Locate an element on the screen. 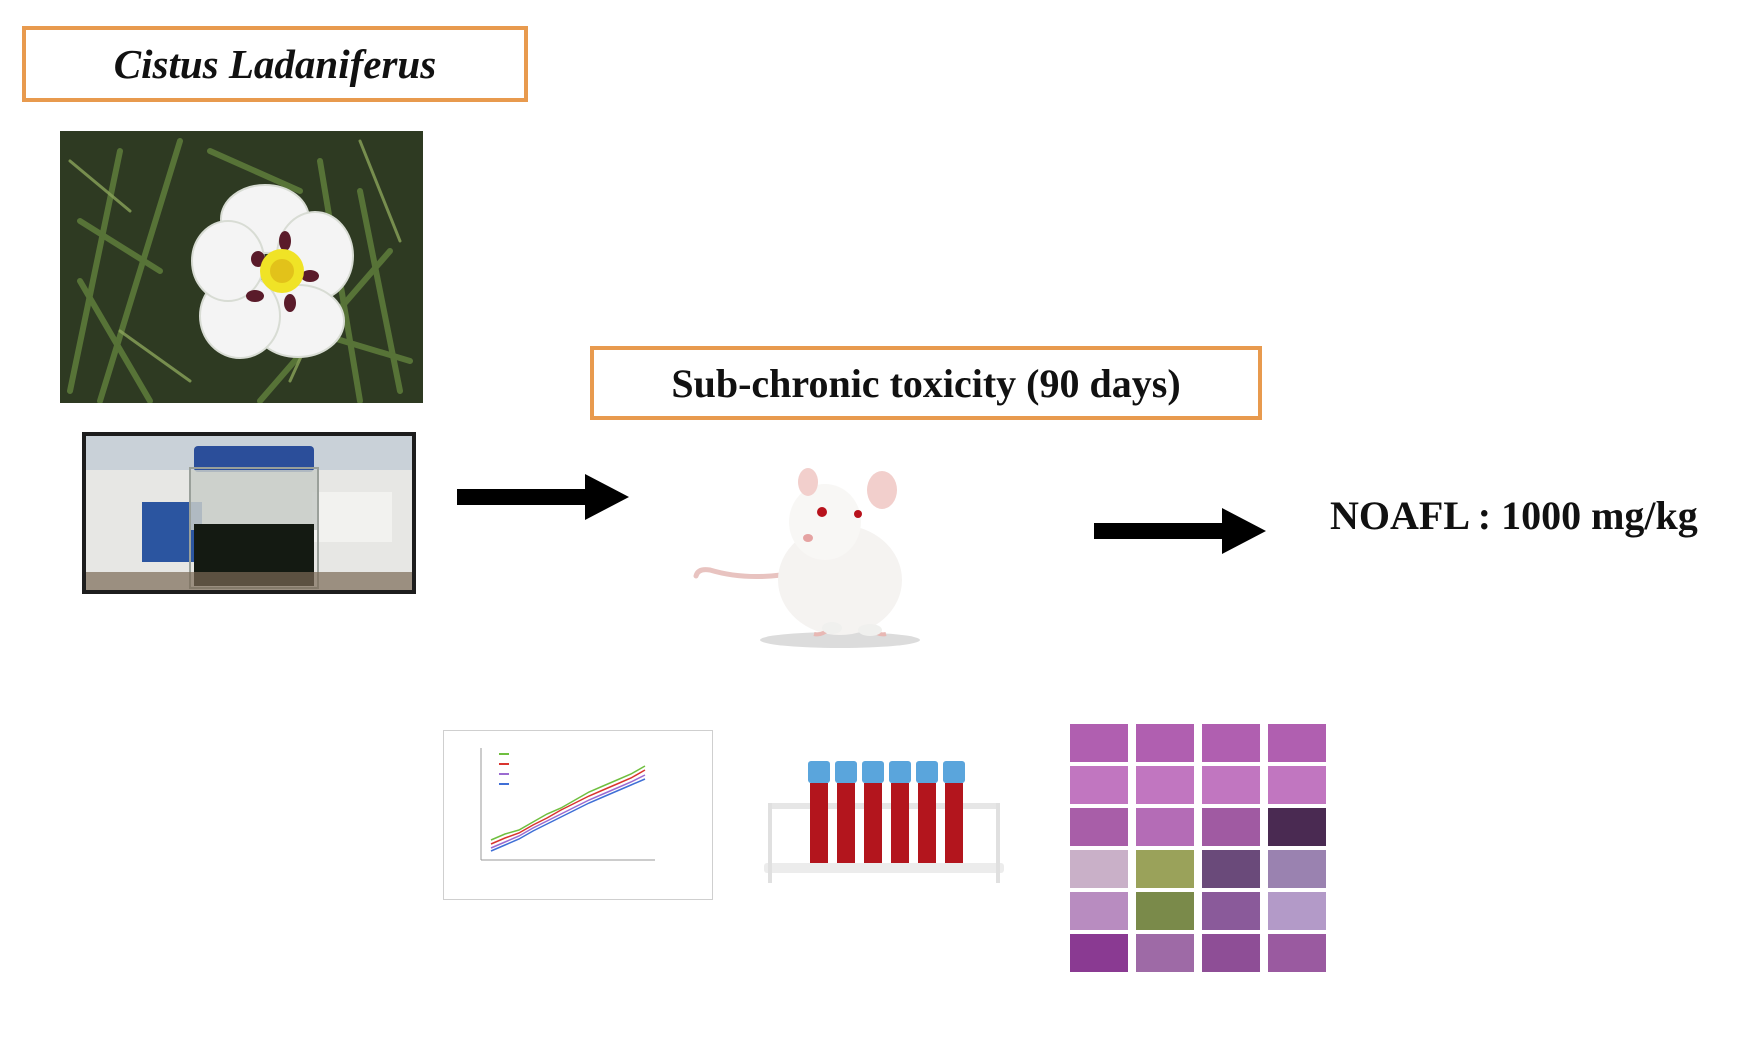  subtitle-text: Sub-chronic toxicity (90 days) is located at coordinates (926, 383).